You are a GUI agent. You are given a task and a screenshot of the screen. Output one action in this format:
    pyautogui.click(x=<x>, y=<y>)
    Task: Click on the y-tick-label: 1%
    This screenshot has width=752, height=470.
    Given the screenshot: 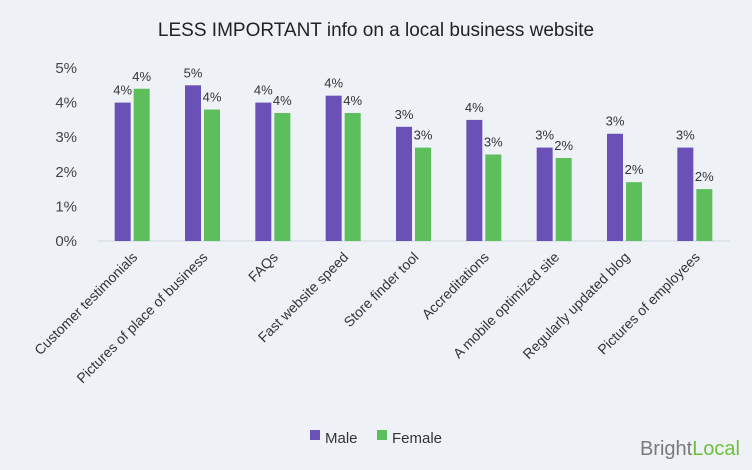 What is the action you would take?
    pyautogui.click(x=66, y=206)
    